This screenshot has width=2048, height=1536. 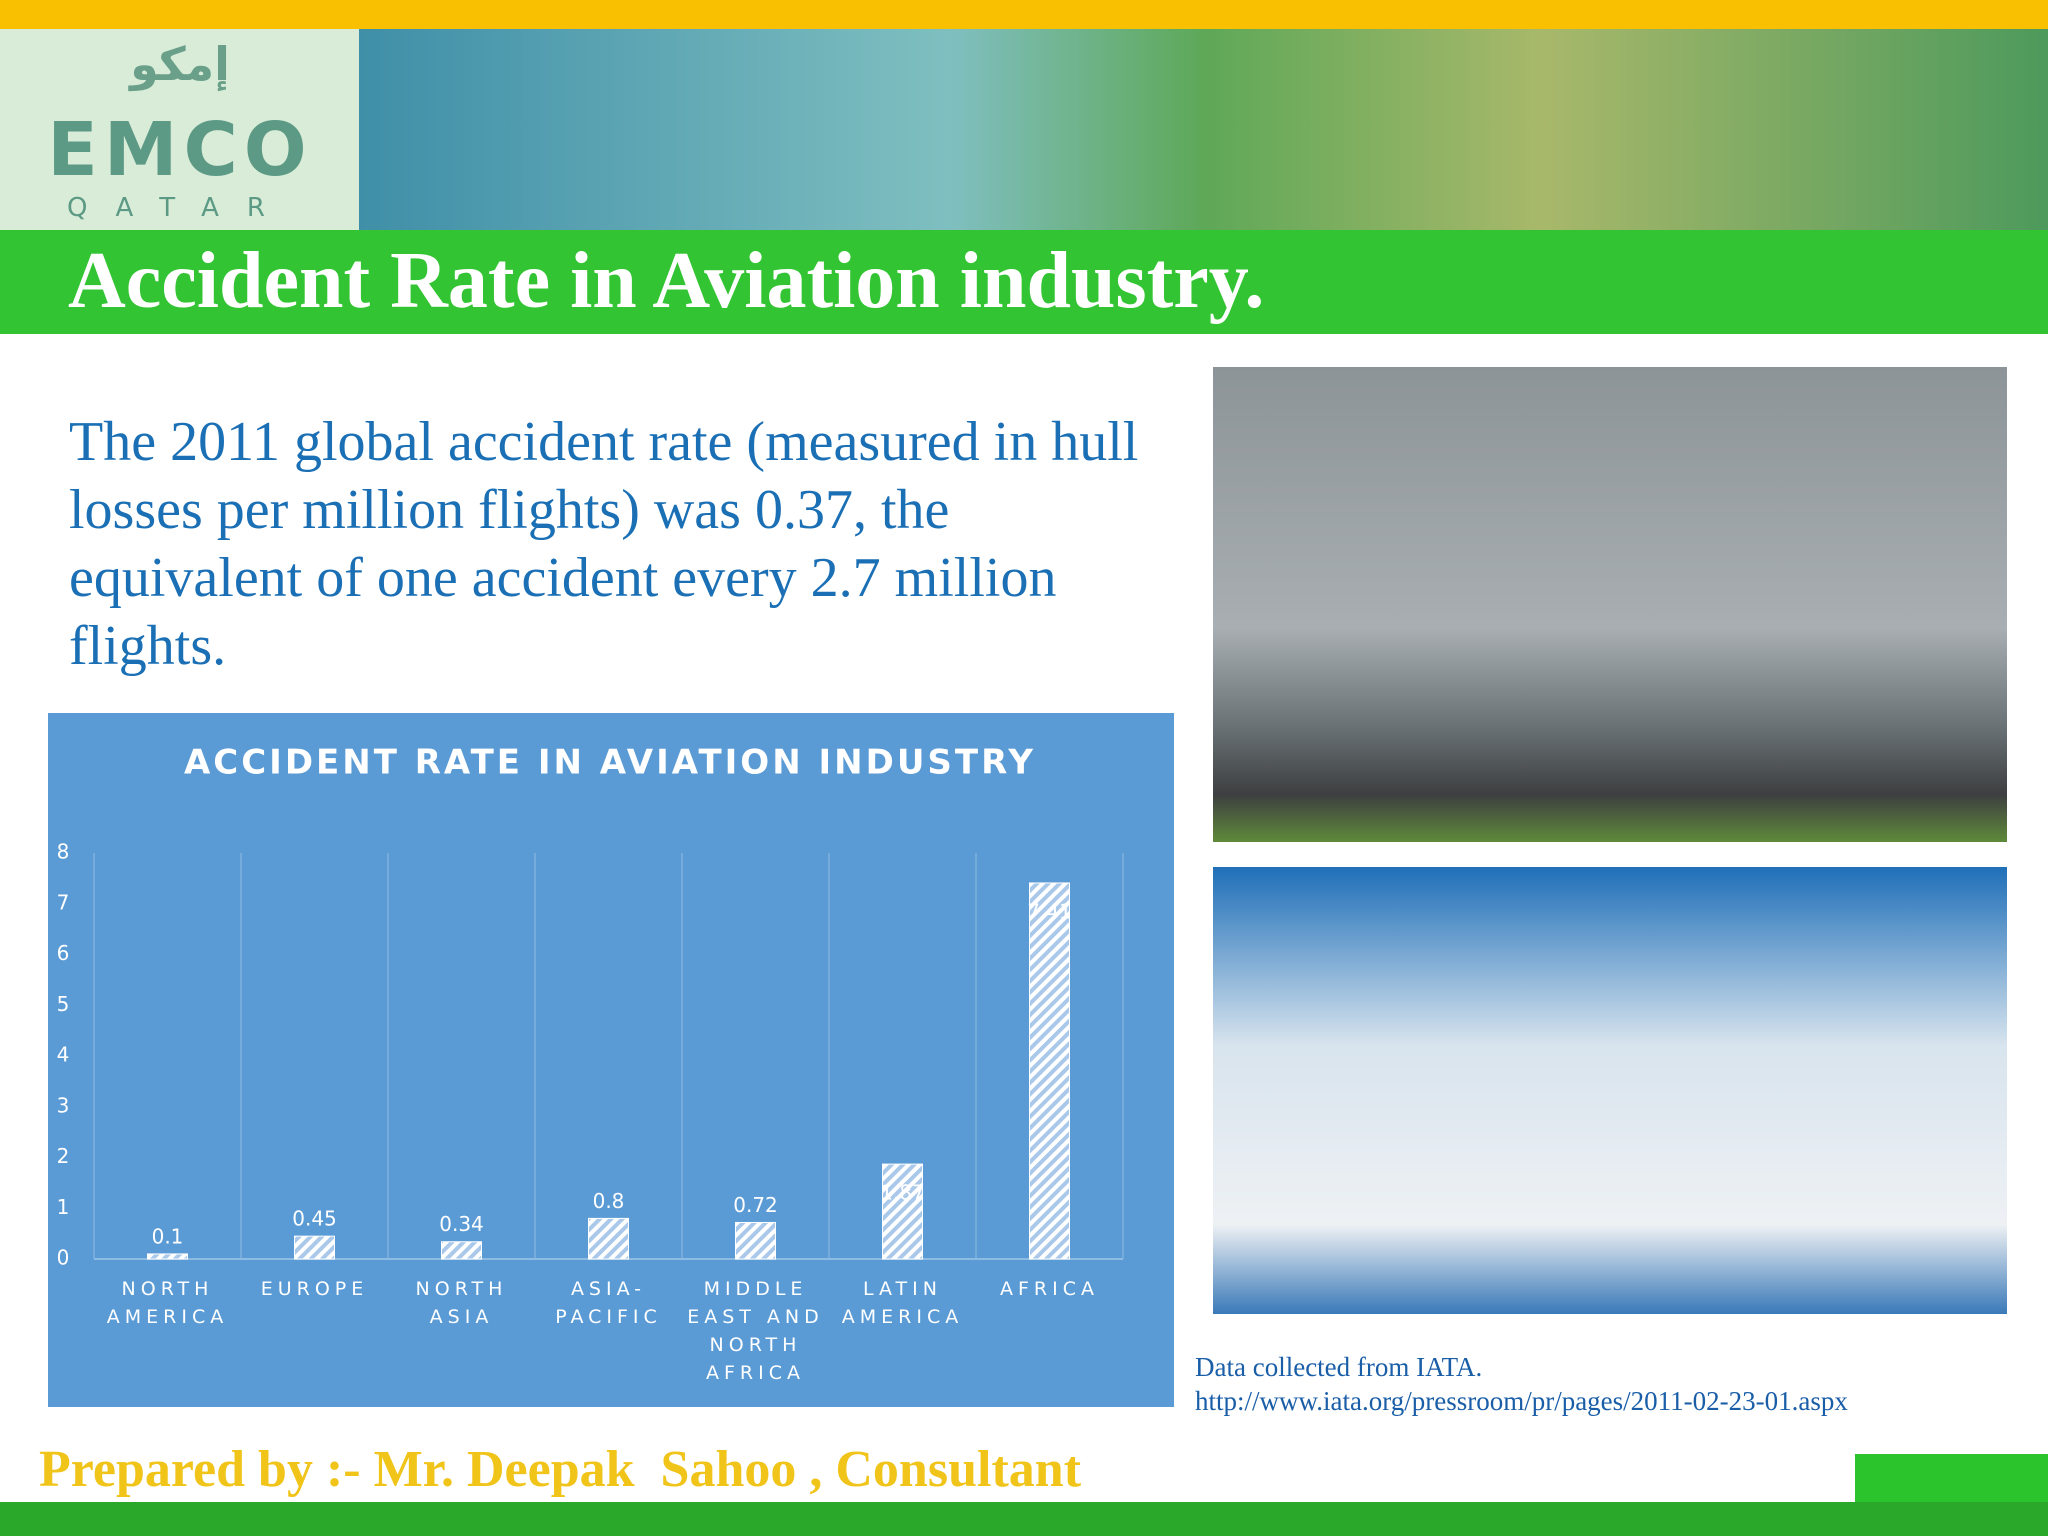 What do you see at coordinates (1024, 1519) in the screenshot?
I see `bottom-bar` at bounding box center [1024, 1519].